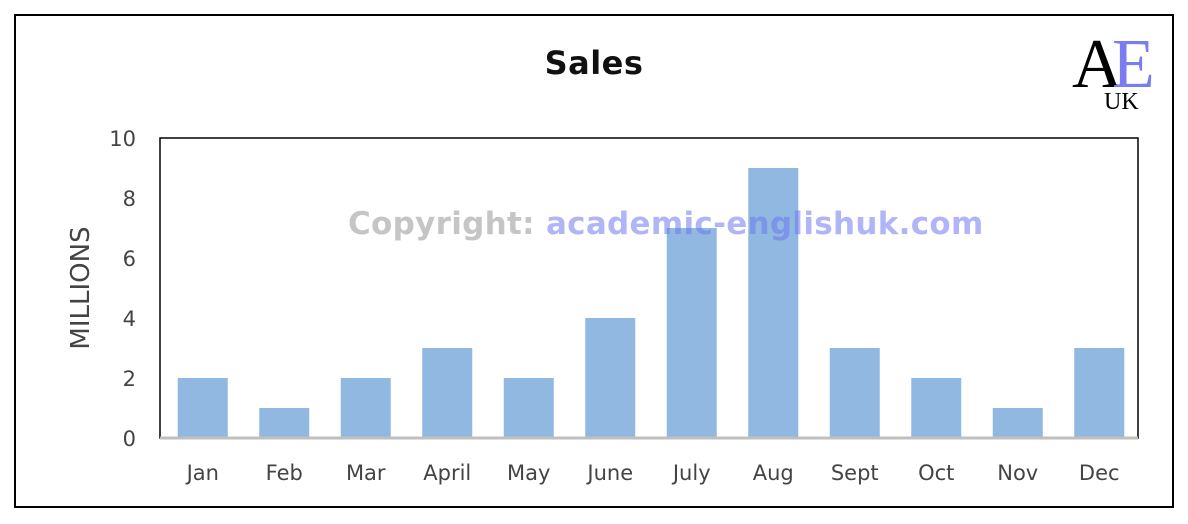 This screenshot has height=524, width=1188. Describe the element at coordinates (610, 378) in the screenshot. I see `bar-june` at that location.